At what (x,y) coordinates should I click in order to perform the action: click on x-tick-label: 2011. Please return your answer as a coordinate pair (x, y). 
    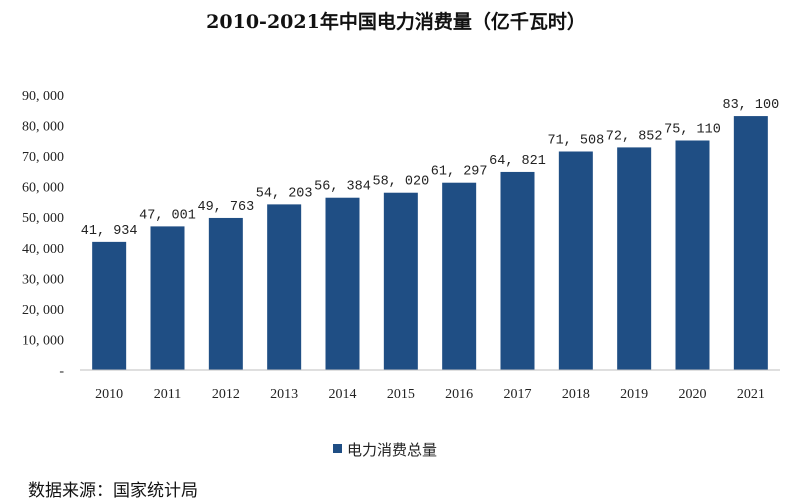
    Looking at the image, I should click on (167, 394).